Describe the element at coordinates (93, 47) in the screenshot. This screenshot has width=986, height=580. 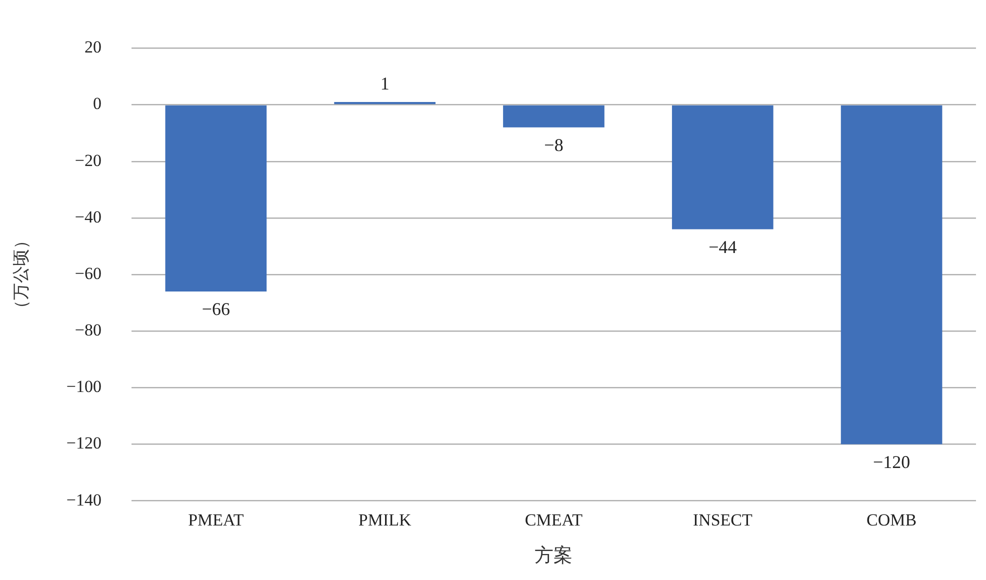
I see `y-tick-label: 20` at that location.